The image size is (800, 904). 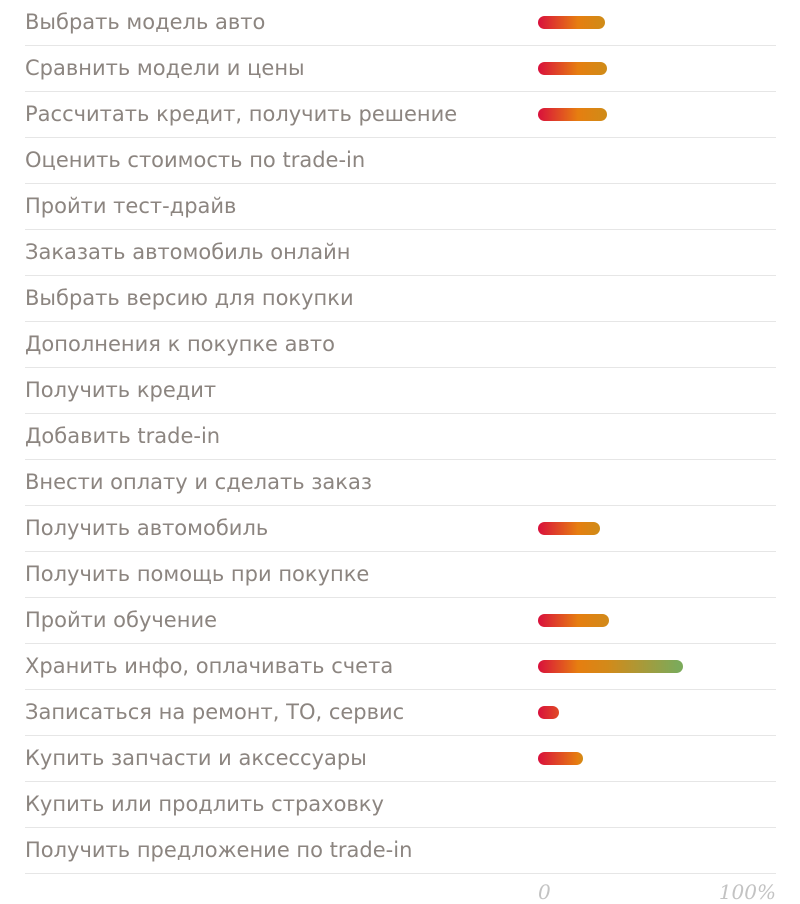 What do you see at coordinates (400, 529) in the screenshot?
I see `chart-row: Получить автомобиль` at bounding box center [400, 529].